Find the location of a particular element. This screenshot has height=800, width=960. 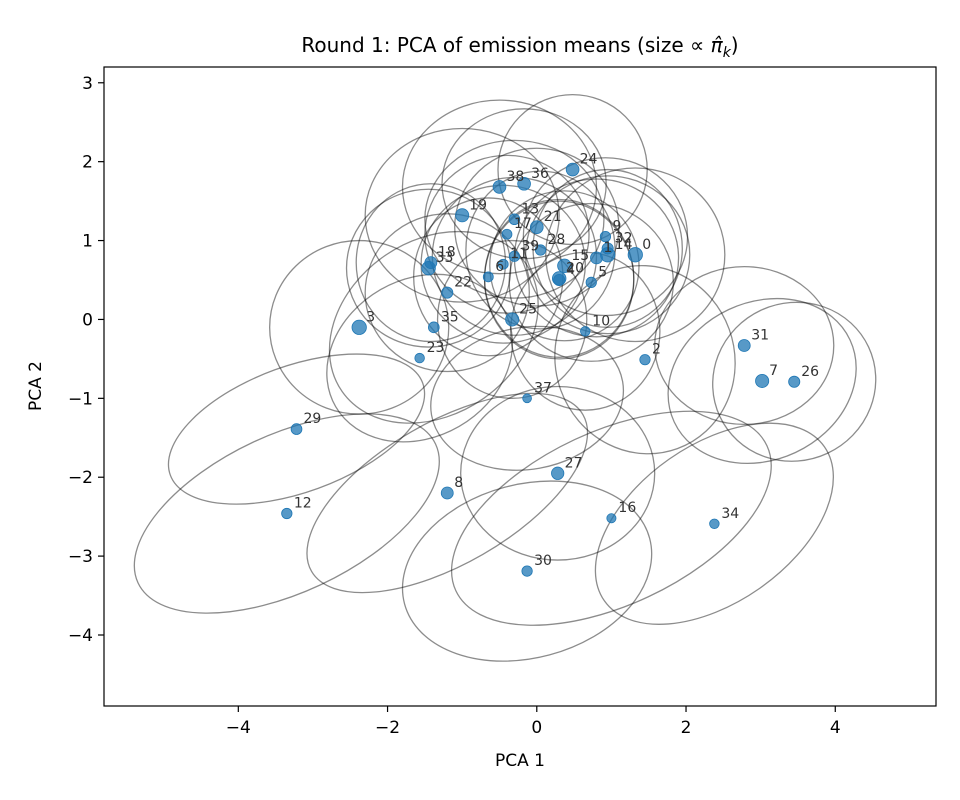

point-label-30: 30 is located at coordinates (543, 561).